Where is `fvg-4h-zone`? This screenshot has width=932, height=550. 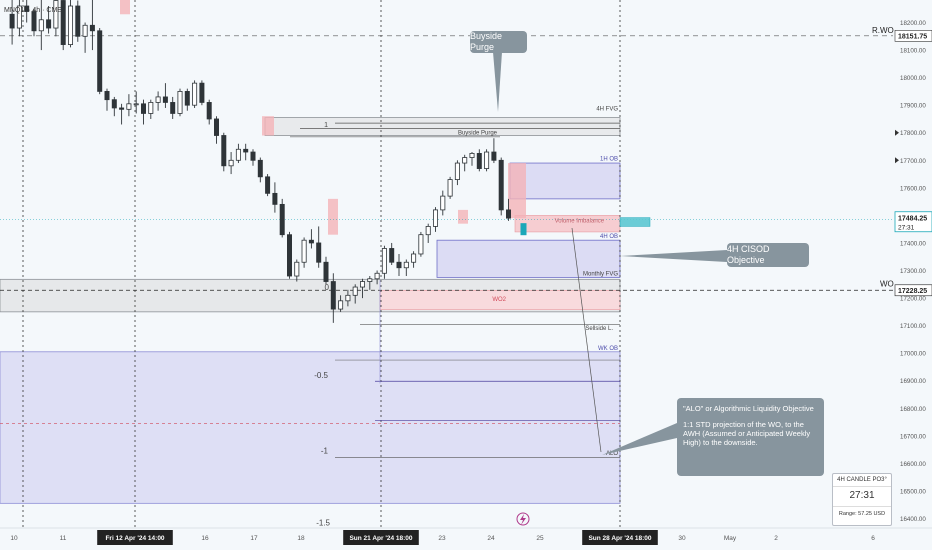
fvg-4h-zone is located at coordinates (442, 126).